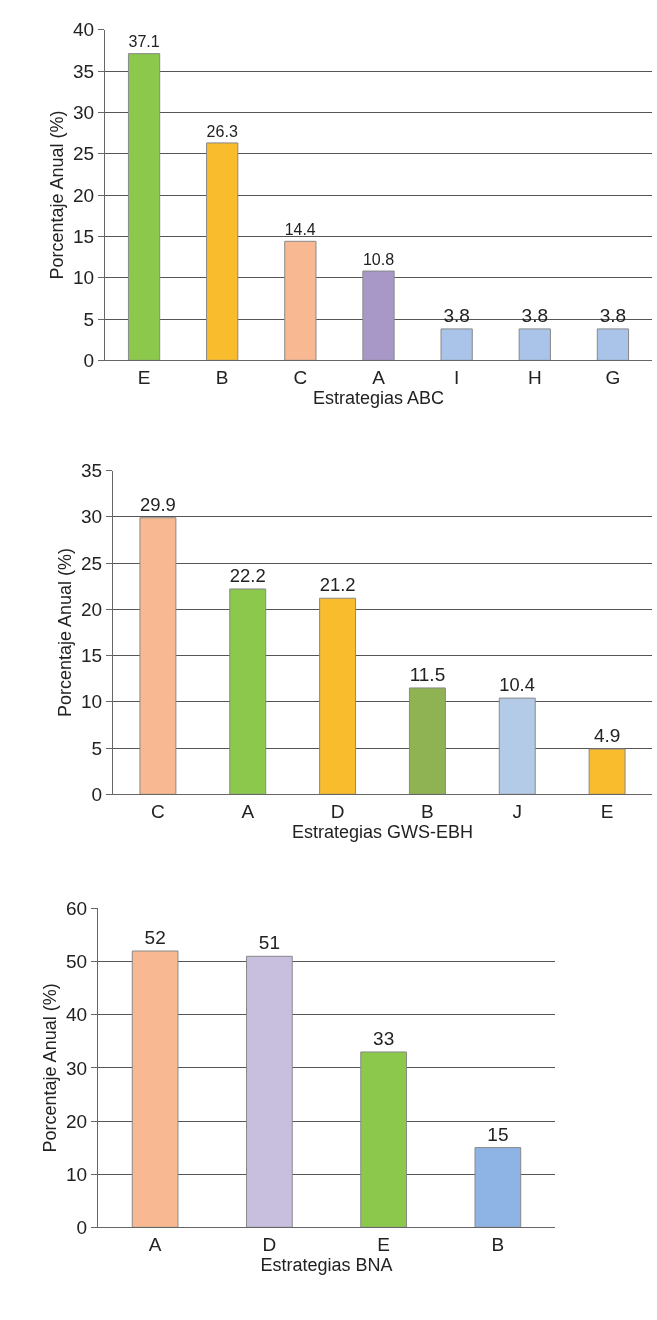 The height and width of the screenshot is (1320, 657). Describe the element at coordinates (157, 504) in the screenshot. I see `data-label: 29.9` at that location.